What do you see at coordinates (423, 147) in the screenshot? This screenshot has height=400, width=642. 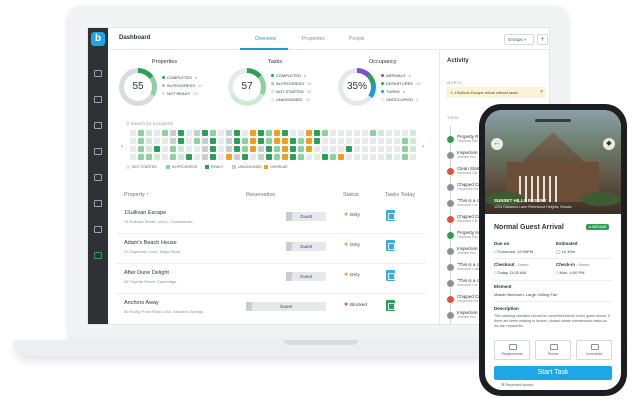 I see `grid-next-arrow: ›` at bounding box center [423, 147].